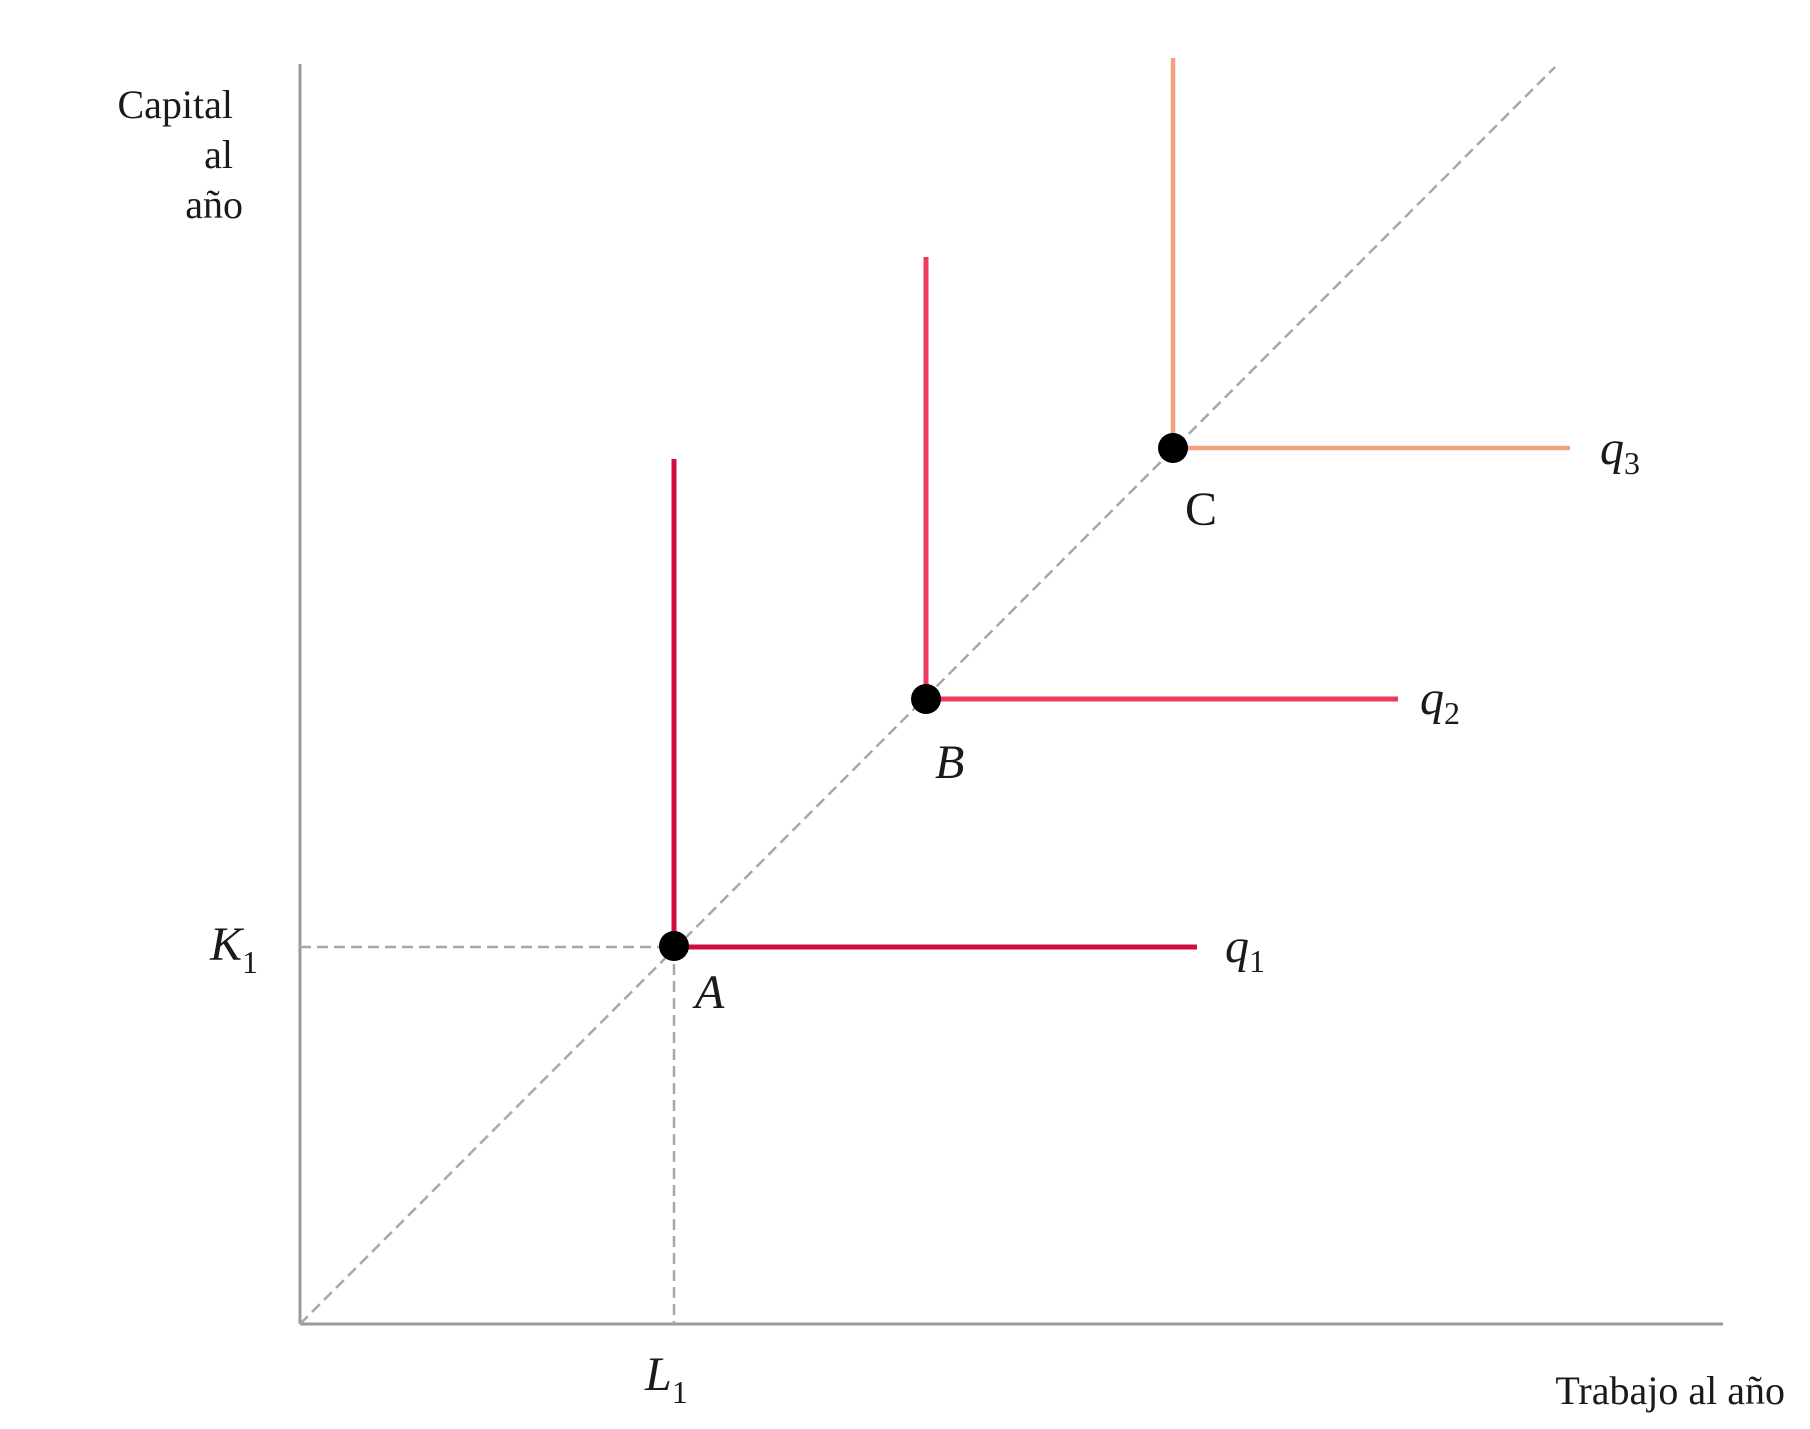 Image resolution: width=1810 pixels, height=1429 pixels. I want to click on point-c, so click(1173, 448).